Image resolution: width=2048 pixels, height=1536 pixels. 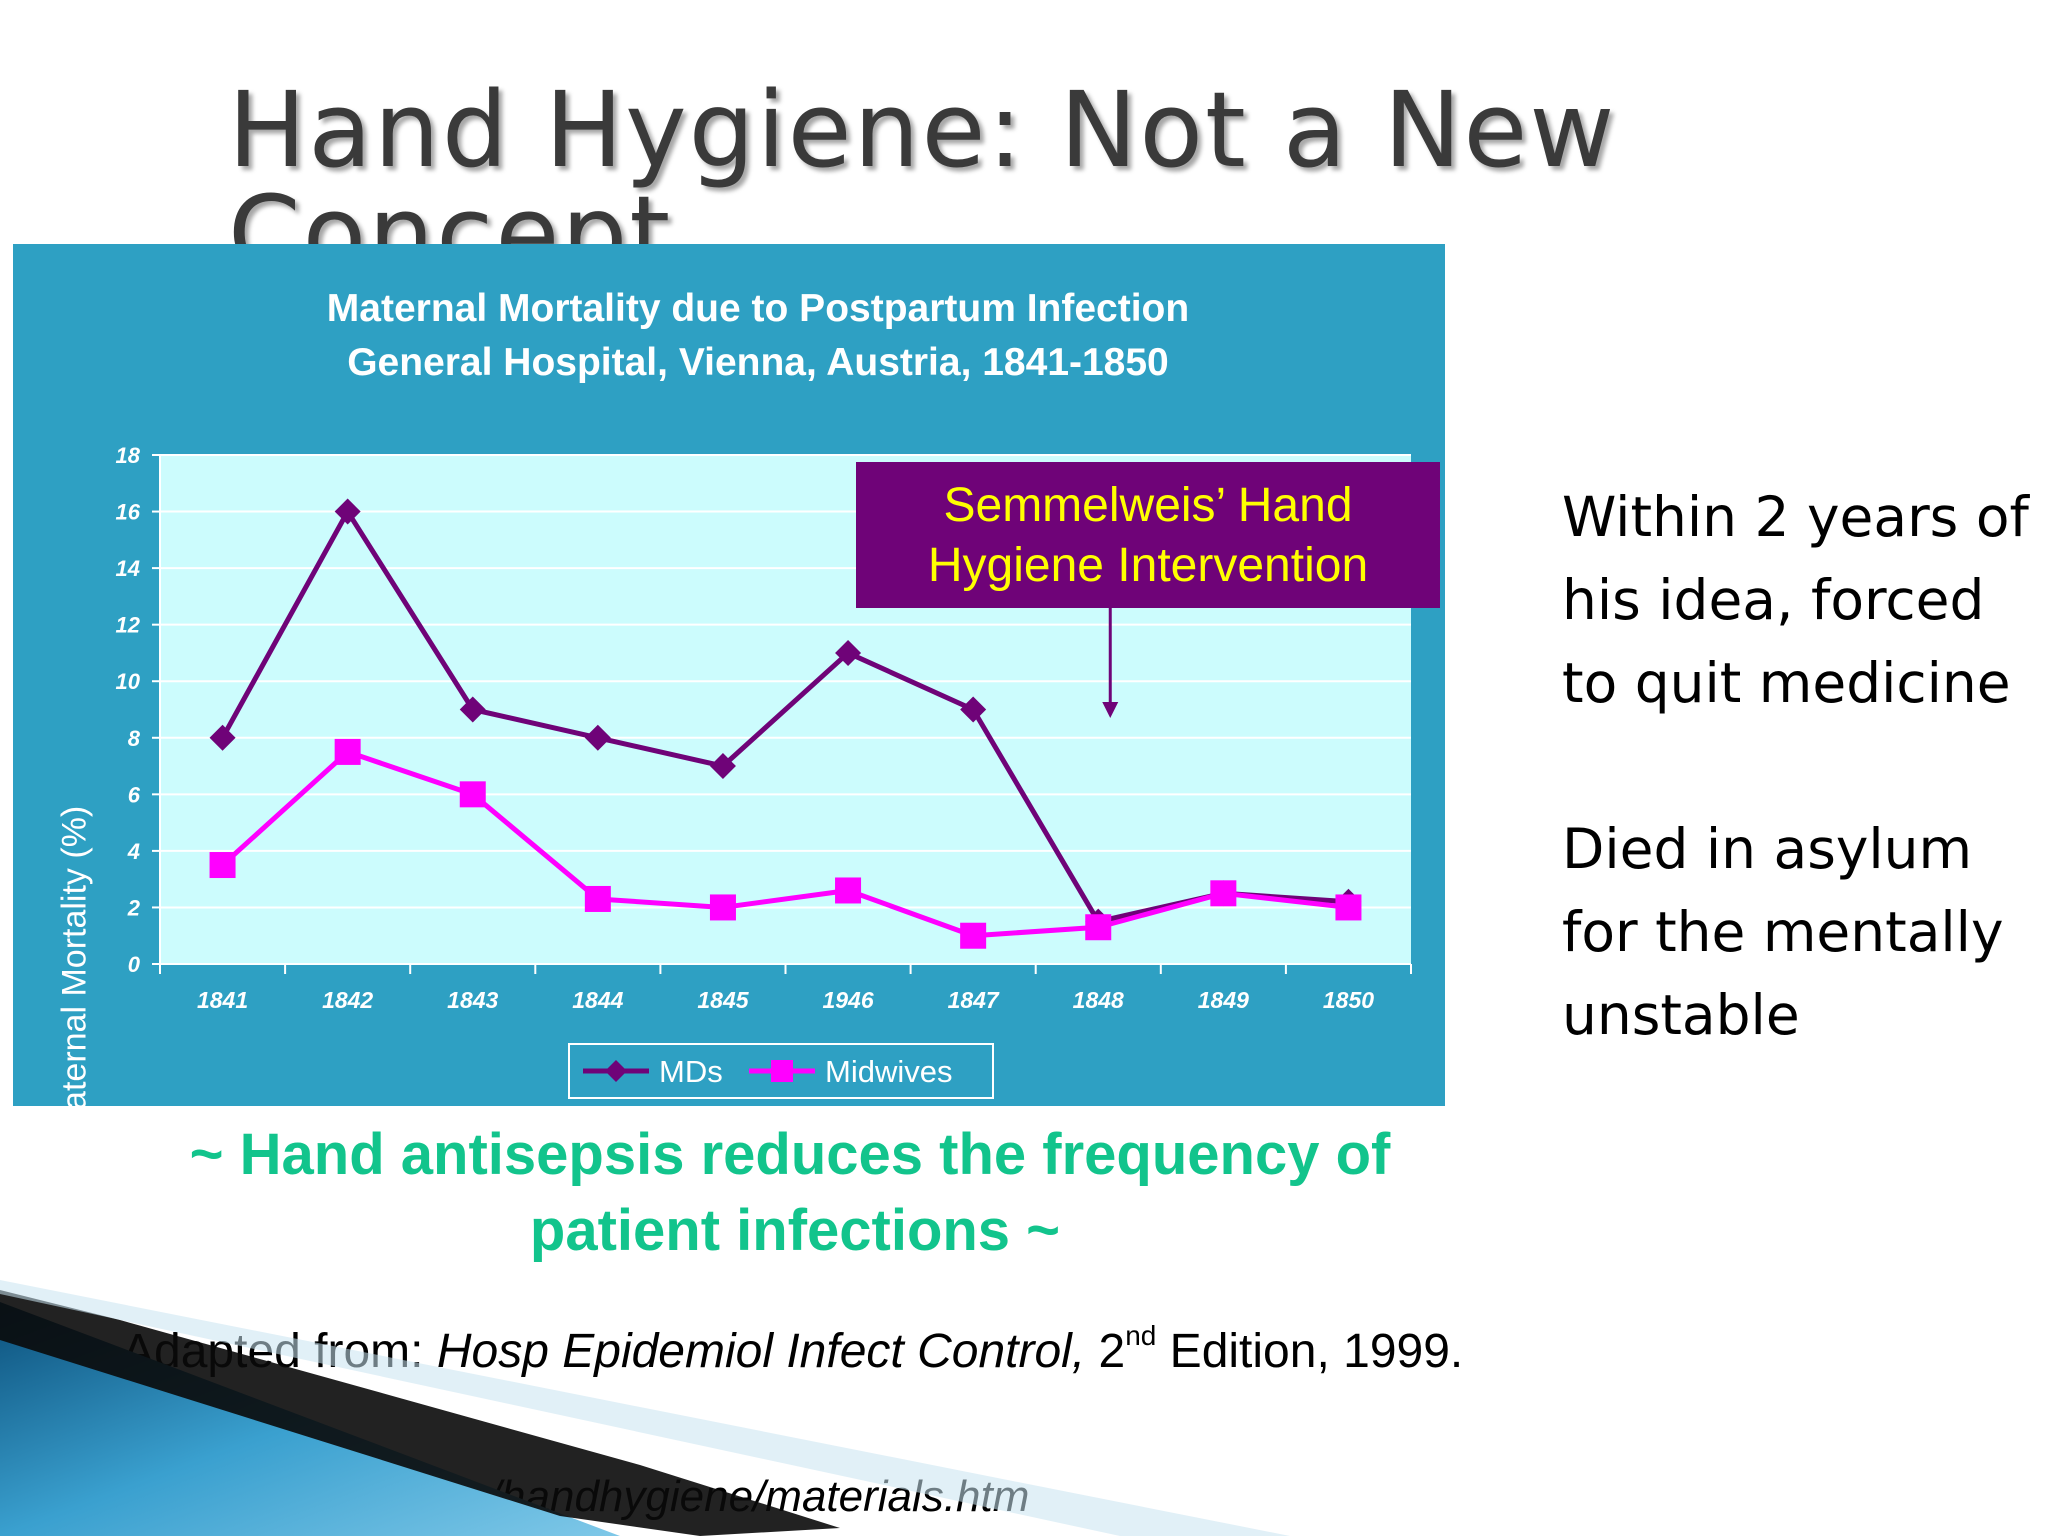 I want to click on y-tick-label: 0, so click(x=134, y=964).